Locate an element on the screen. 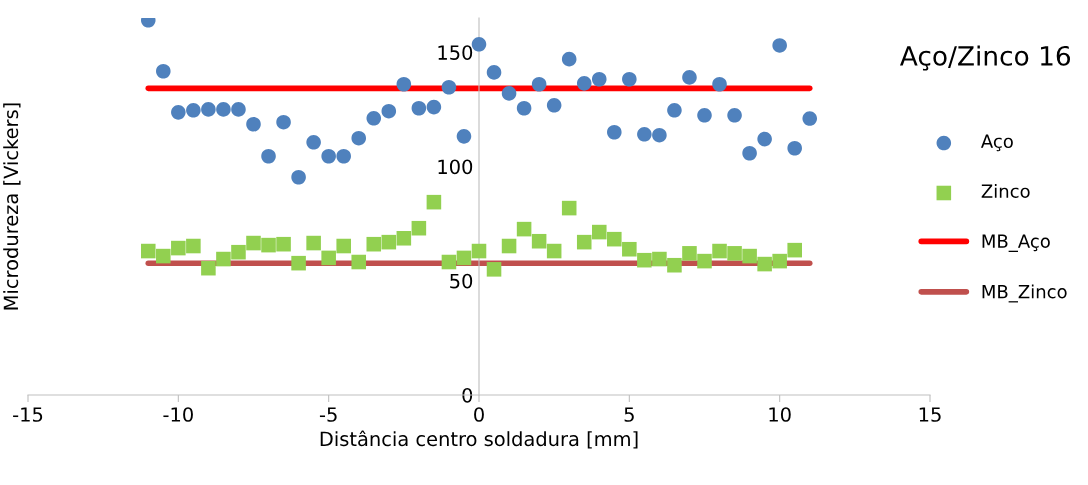 The image size is (1088, 485). y-tick-label: 100 is located at coordinates (455, 167).